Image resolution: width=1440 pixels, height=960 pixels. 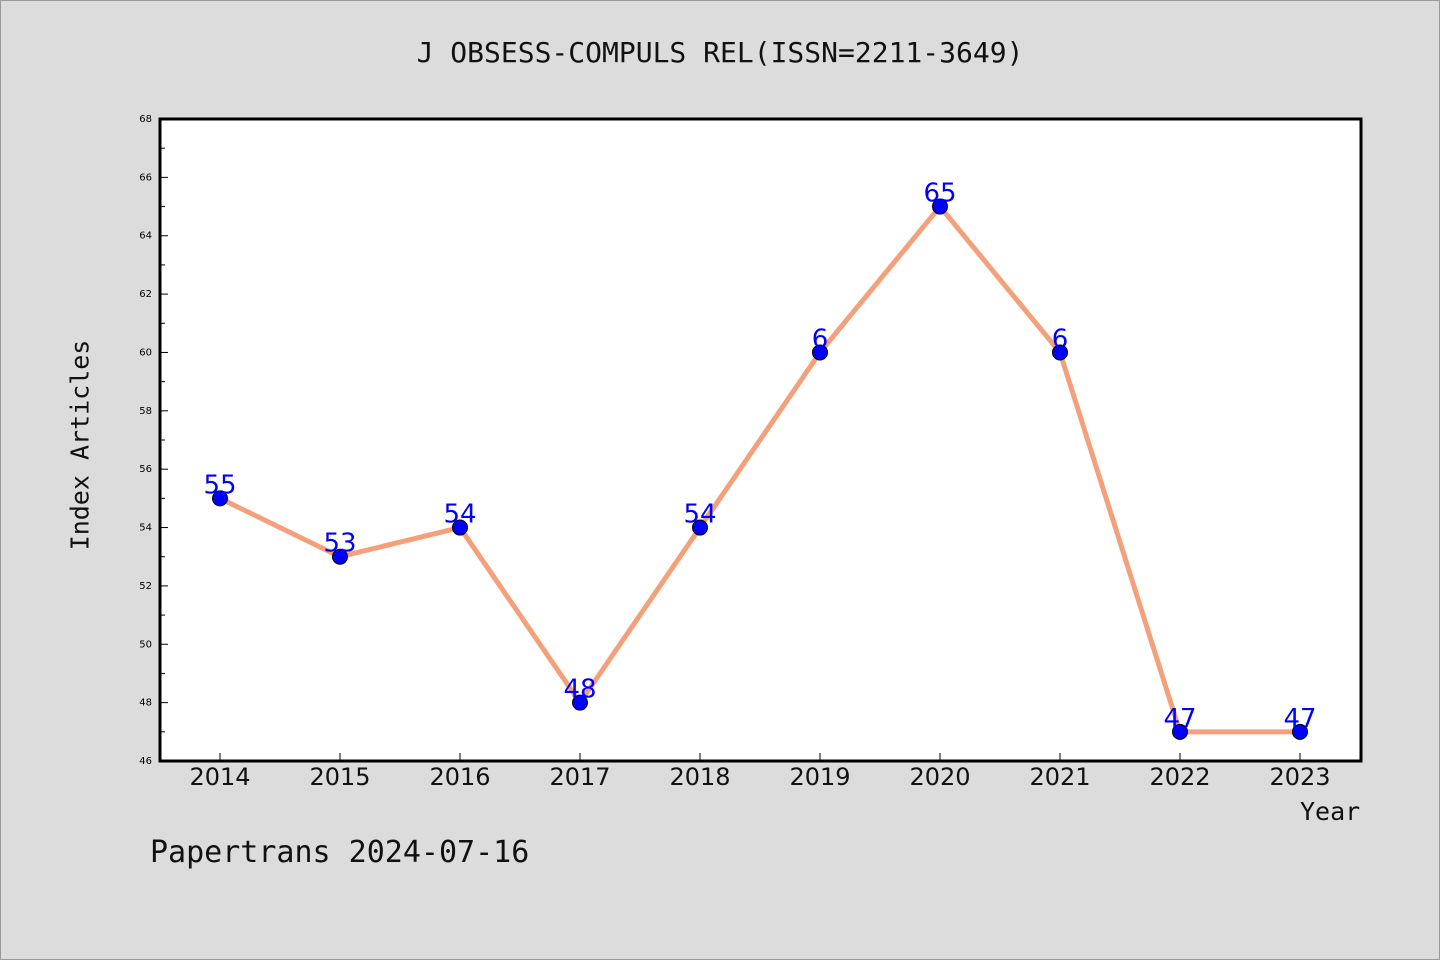 What do you see at coordinates (145, 644) in the screenshot?
I see `y-tick-label: 50` at bounding box center [145, 644].